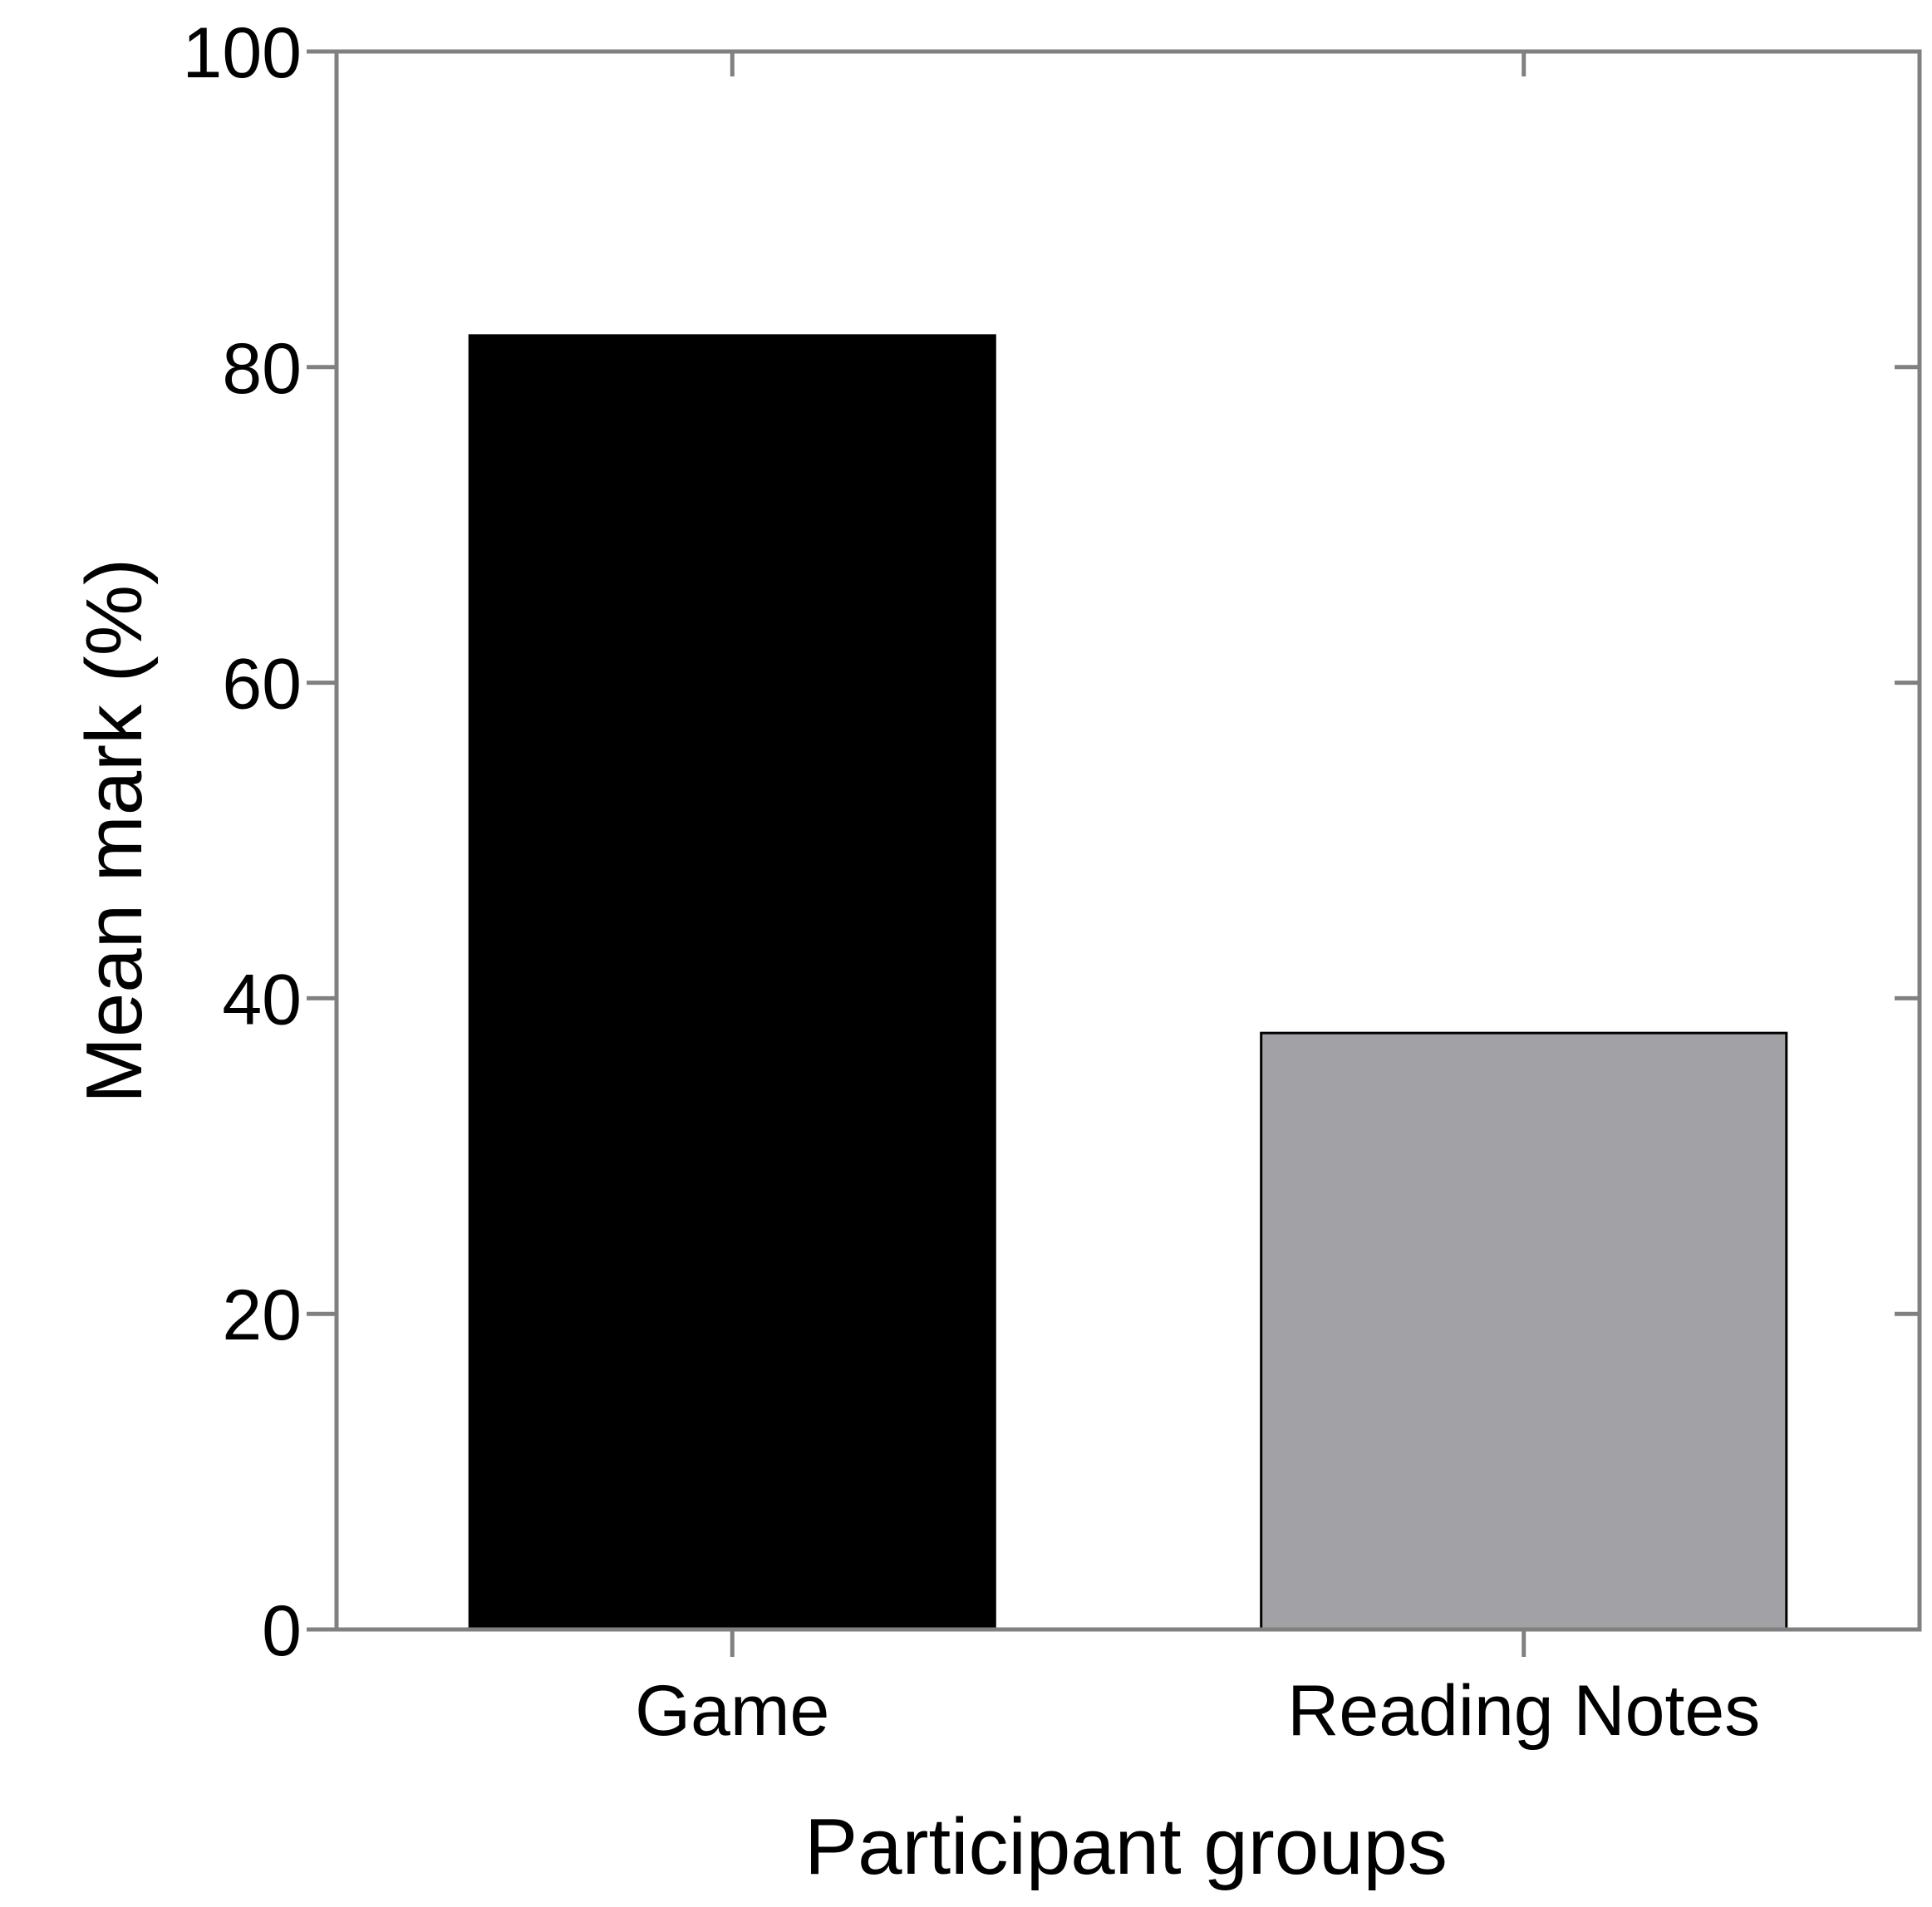 Image resolution: width=1932 pixels, height=1907 pixels. What do you see at coordinates (1523, 1711) in the screenshot?
I see `x-tick-label: Reading Notes` at bounding box center [1523, 1711].